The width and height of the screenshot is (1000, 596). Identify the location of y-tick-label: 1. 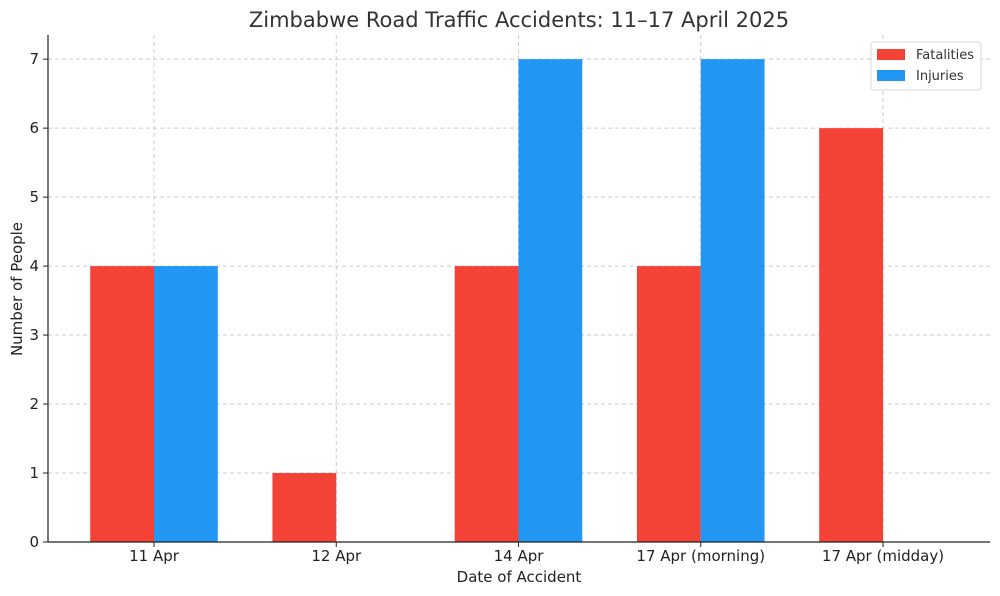
(34, 473).